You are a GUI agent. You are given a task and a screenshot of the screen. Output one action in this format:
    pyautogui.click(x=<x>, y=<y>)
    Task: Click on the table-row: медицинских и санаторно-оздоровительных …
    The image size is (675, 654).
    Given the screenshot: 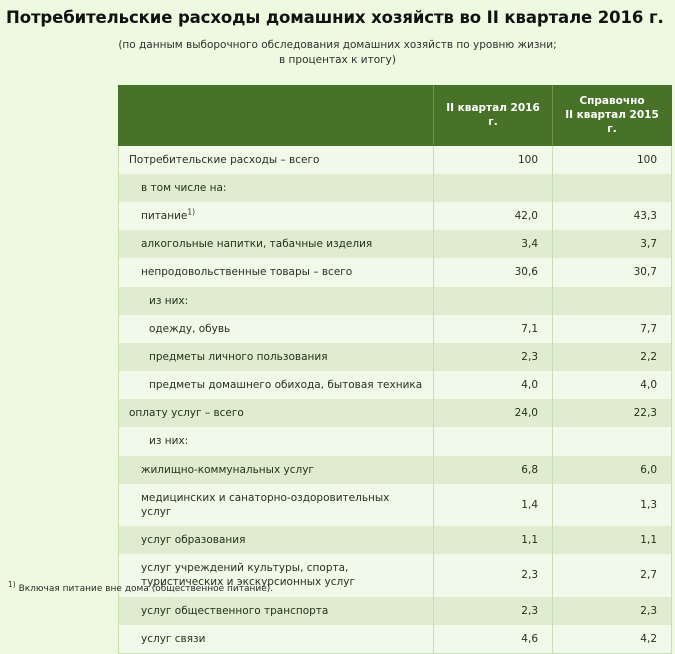 What is the action you would take?
    pyautogui.click(x=395, y=505)
    